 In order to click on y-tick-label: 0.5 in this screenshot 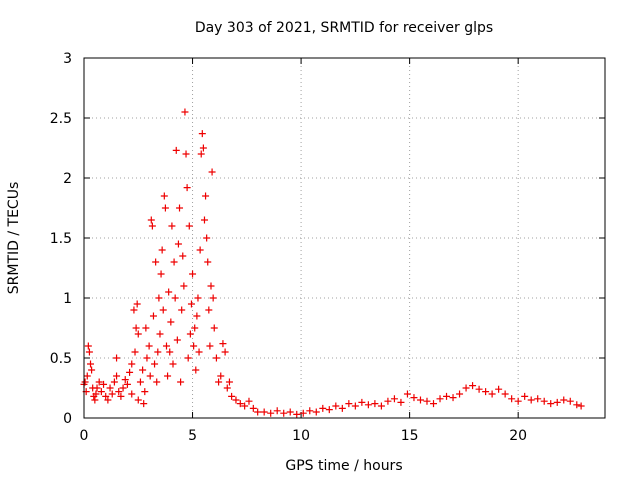, I will do `click(61, 359)`.